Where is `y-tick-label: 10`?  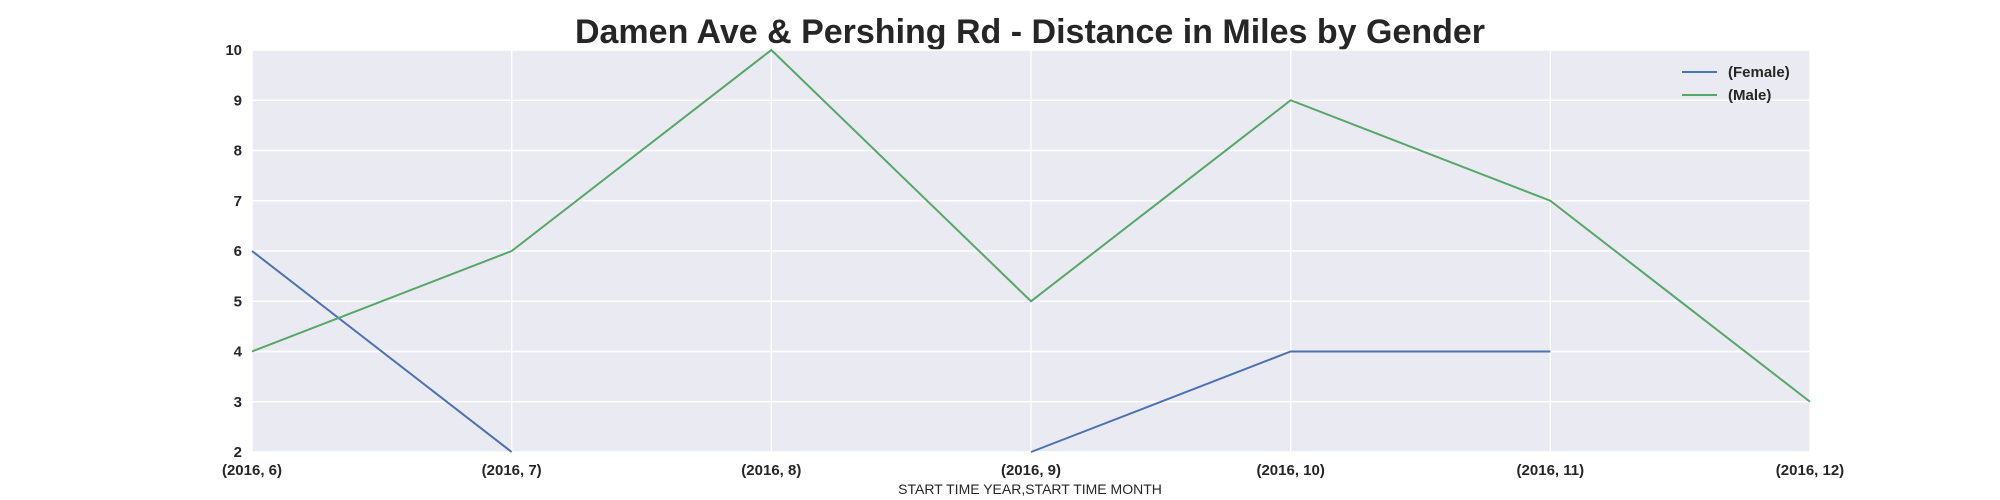
y-tick-label: 10 is located at coordinates (233, 50).